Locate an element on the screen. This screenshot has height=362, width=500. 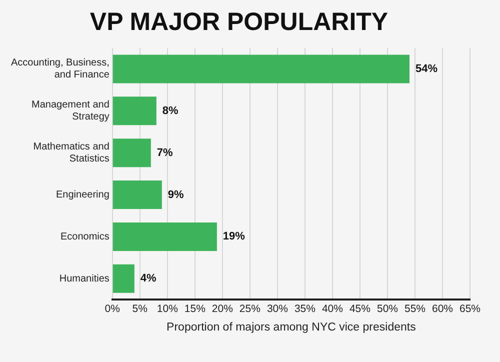
x-tick-label: 25% is located at coordinates (249, 308).